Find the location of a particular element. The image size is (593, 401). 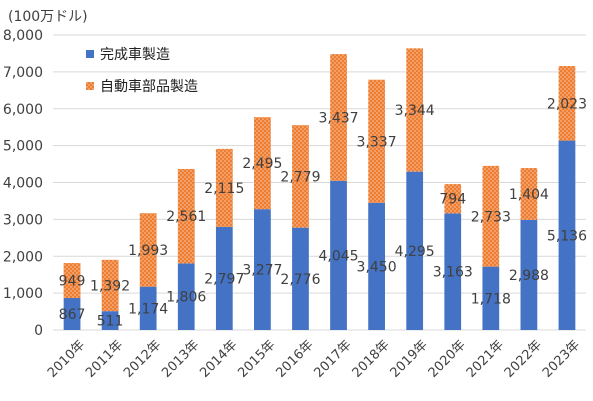

data-label-auto-parts: 794 is located at coordinates (452, 200).